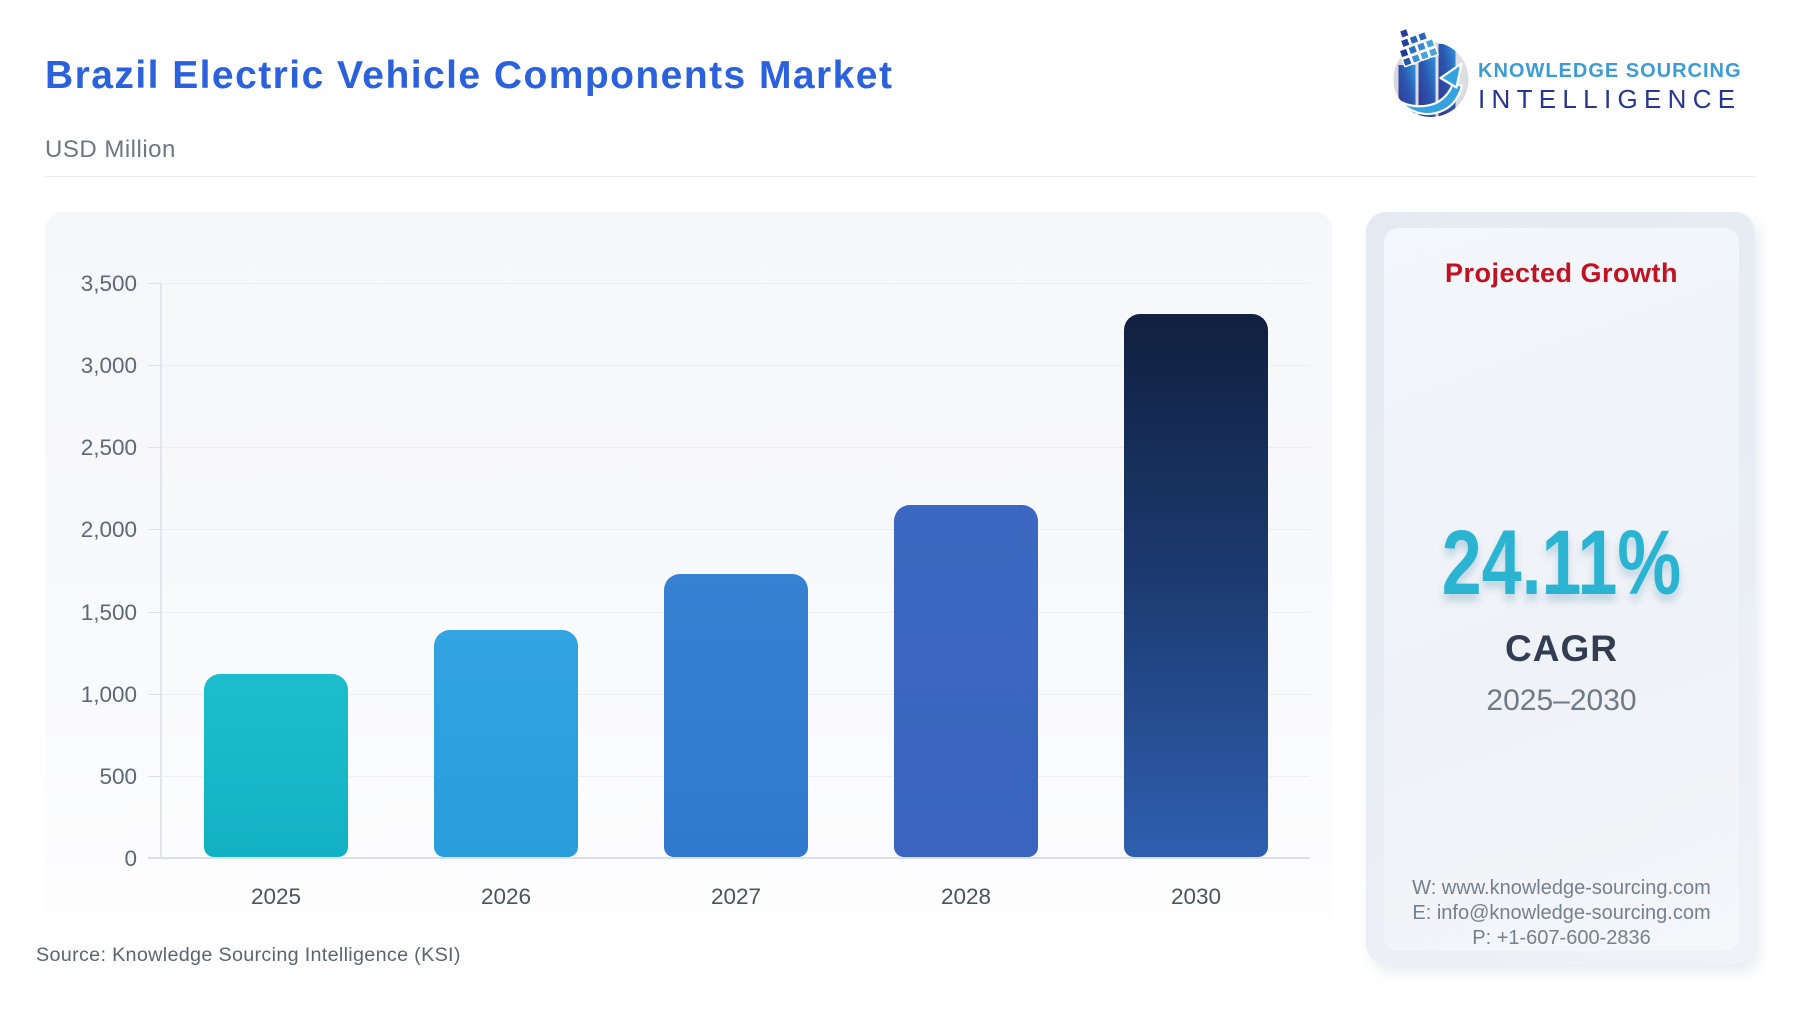  What do you see at coordinates (1609, 99) in the screenshot?
I see `svg-text: INTELLIGENCE` at bounding box center [1609, 99].